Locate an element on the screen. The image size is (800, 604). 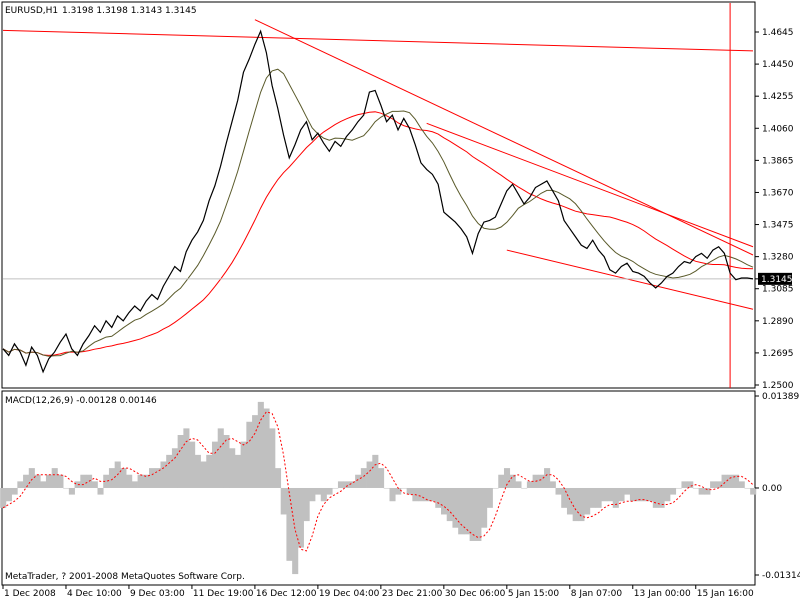
time-axis-label: 1 Dec 2008 is located at coordinates (30, 594).